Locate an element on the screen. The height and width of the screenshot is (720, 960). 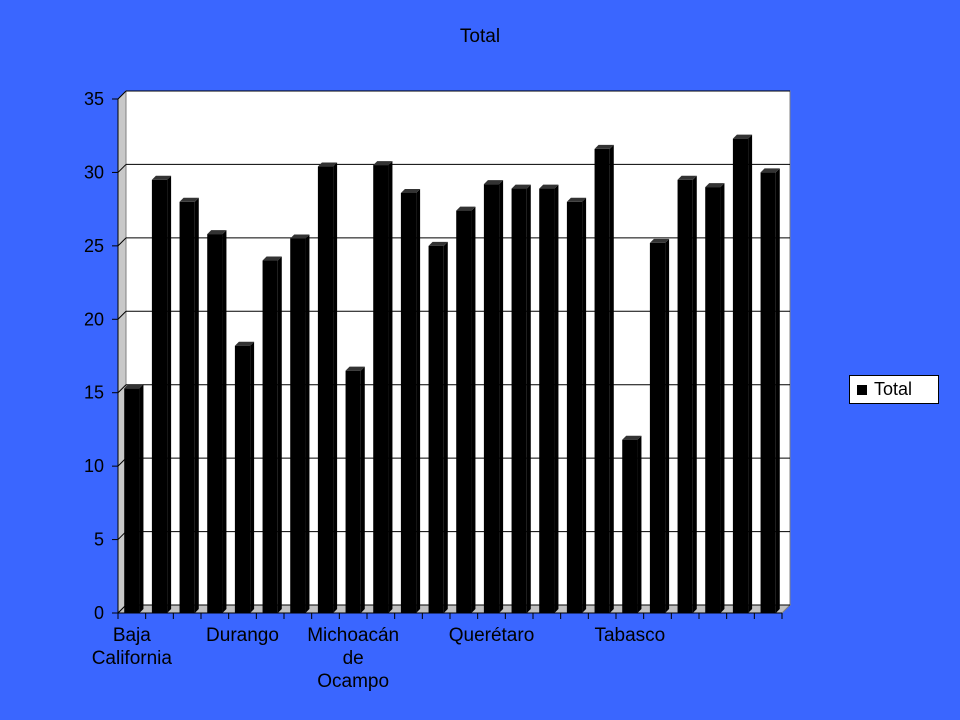
y-tick-label: 5 is located at coordinates (99, 540).